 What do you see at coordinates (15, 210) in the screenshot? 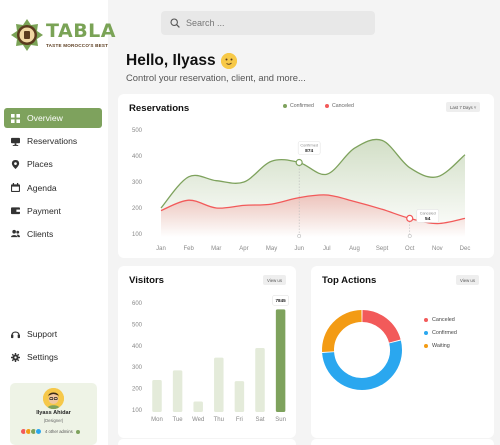
I see `wallet-icon` at bounding box center [15, 210].